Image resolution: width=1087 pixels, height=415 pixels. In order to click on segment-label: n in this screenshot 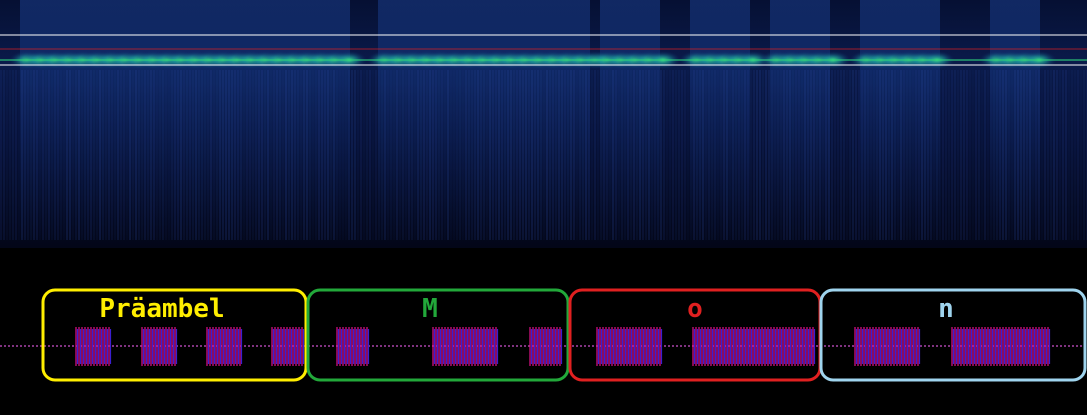, I will do `click(946, 309)`.